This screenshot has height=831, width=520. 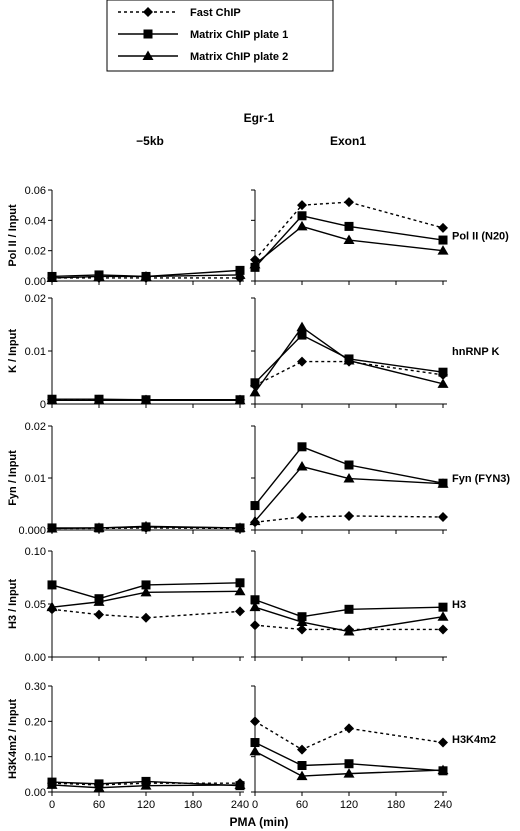 I want to click on panel-hnrnp-k-exon1, so click(x=349, y=352).